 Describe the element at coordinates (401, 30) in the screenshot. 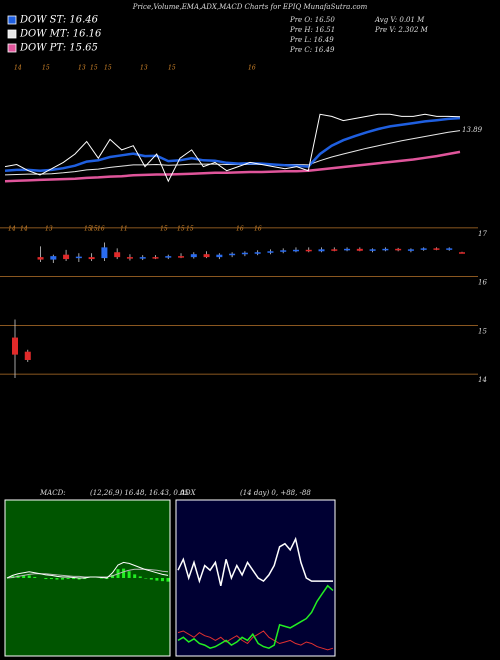

I see `quote-info: Pre V: 2.302 M` at that location.